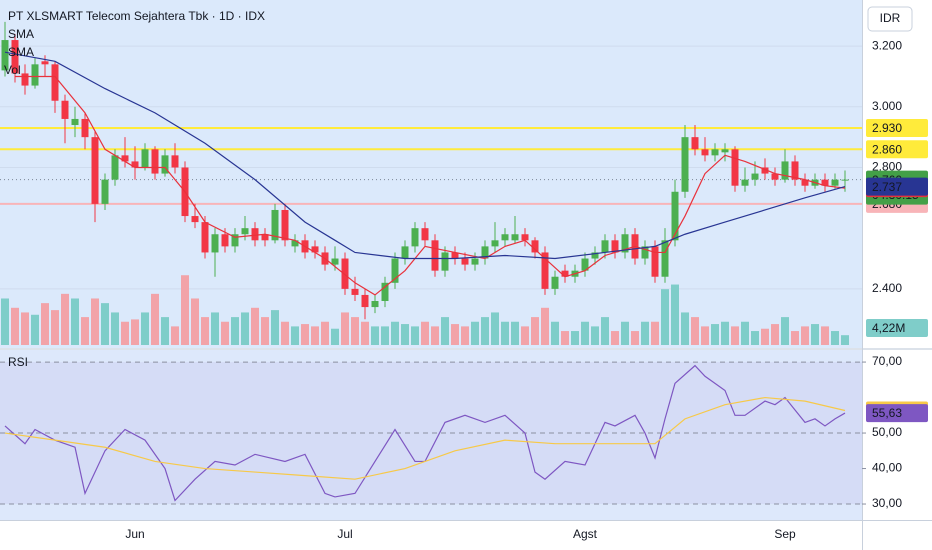  I want to click on sma-last-label: 2.737, so click(887, 187).